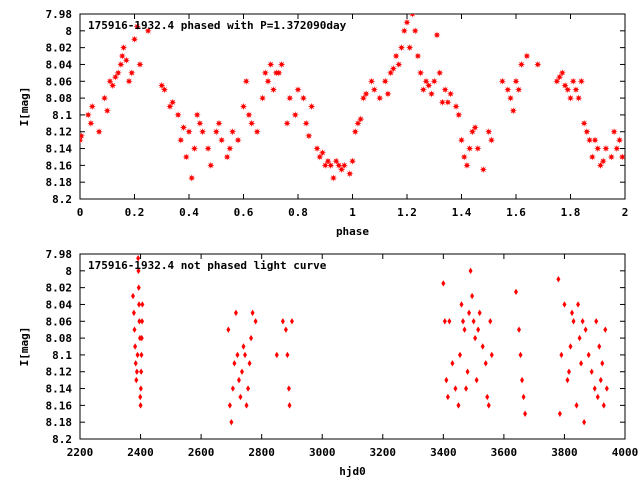  Describe the element at coordinates (59, 321) in the screenshot. I see `y-tick-label: 8.06` at that location.